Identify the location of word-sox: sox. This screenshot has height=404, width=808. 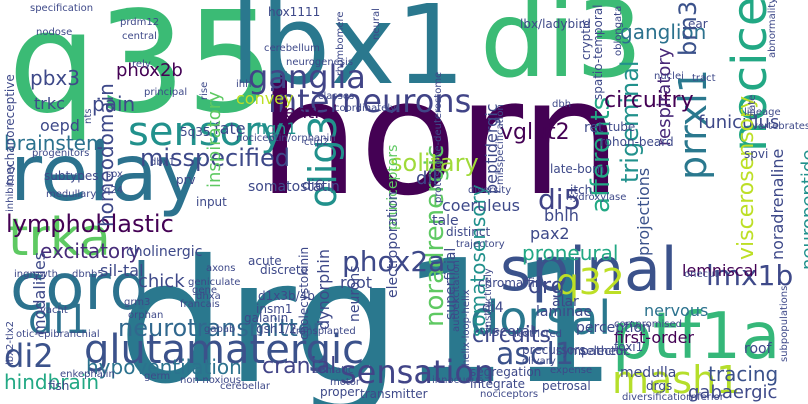
(114, 174).